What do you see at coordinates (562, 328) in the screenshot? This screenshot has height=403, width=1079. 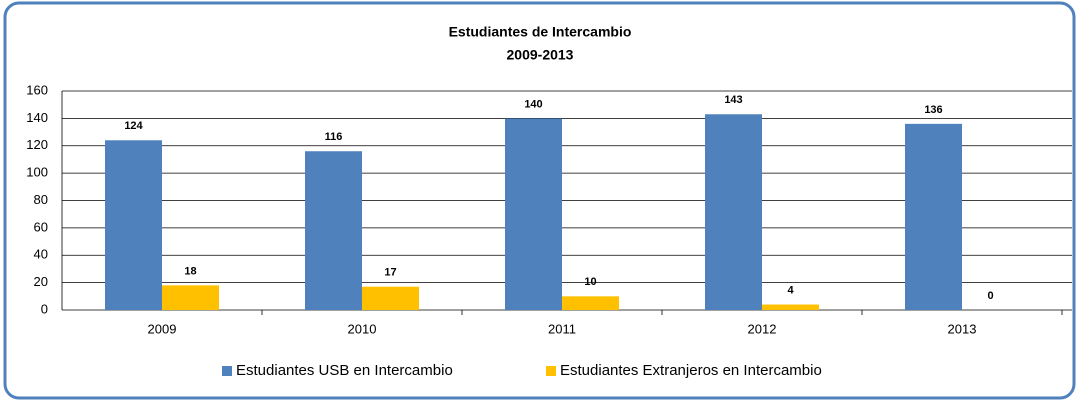 I see `x-tick-label: 2011` at bounding box center [562, 328].